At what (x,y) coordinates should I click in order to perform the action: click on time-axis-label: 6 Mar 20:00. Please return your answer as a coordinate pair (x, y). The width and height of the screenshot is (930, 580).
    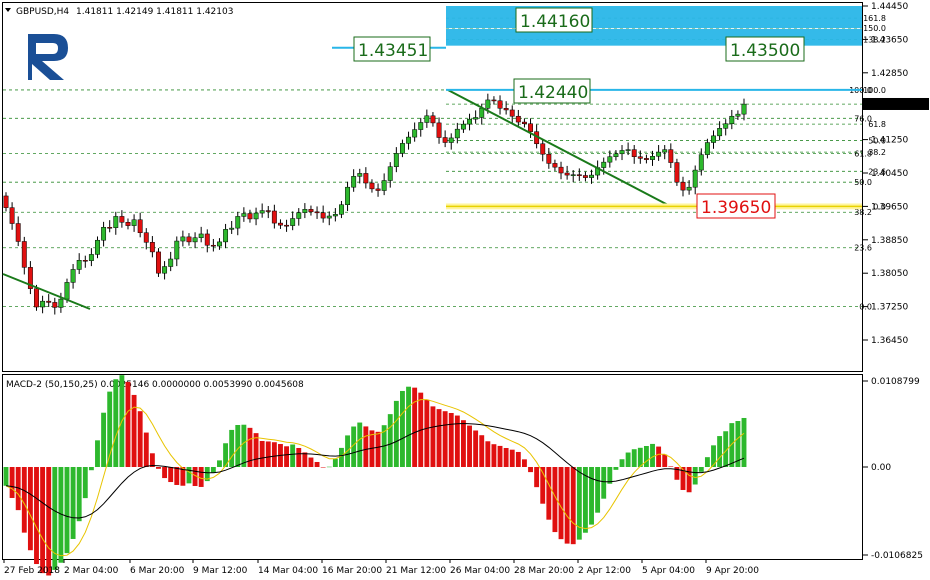
    Looking at the image, I should click on (157, 571).